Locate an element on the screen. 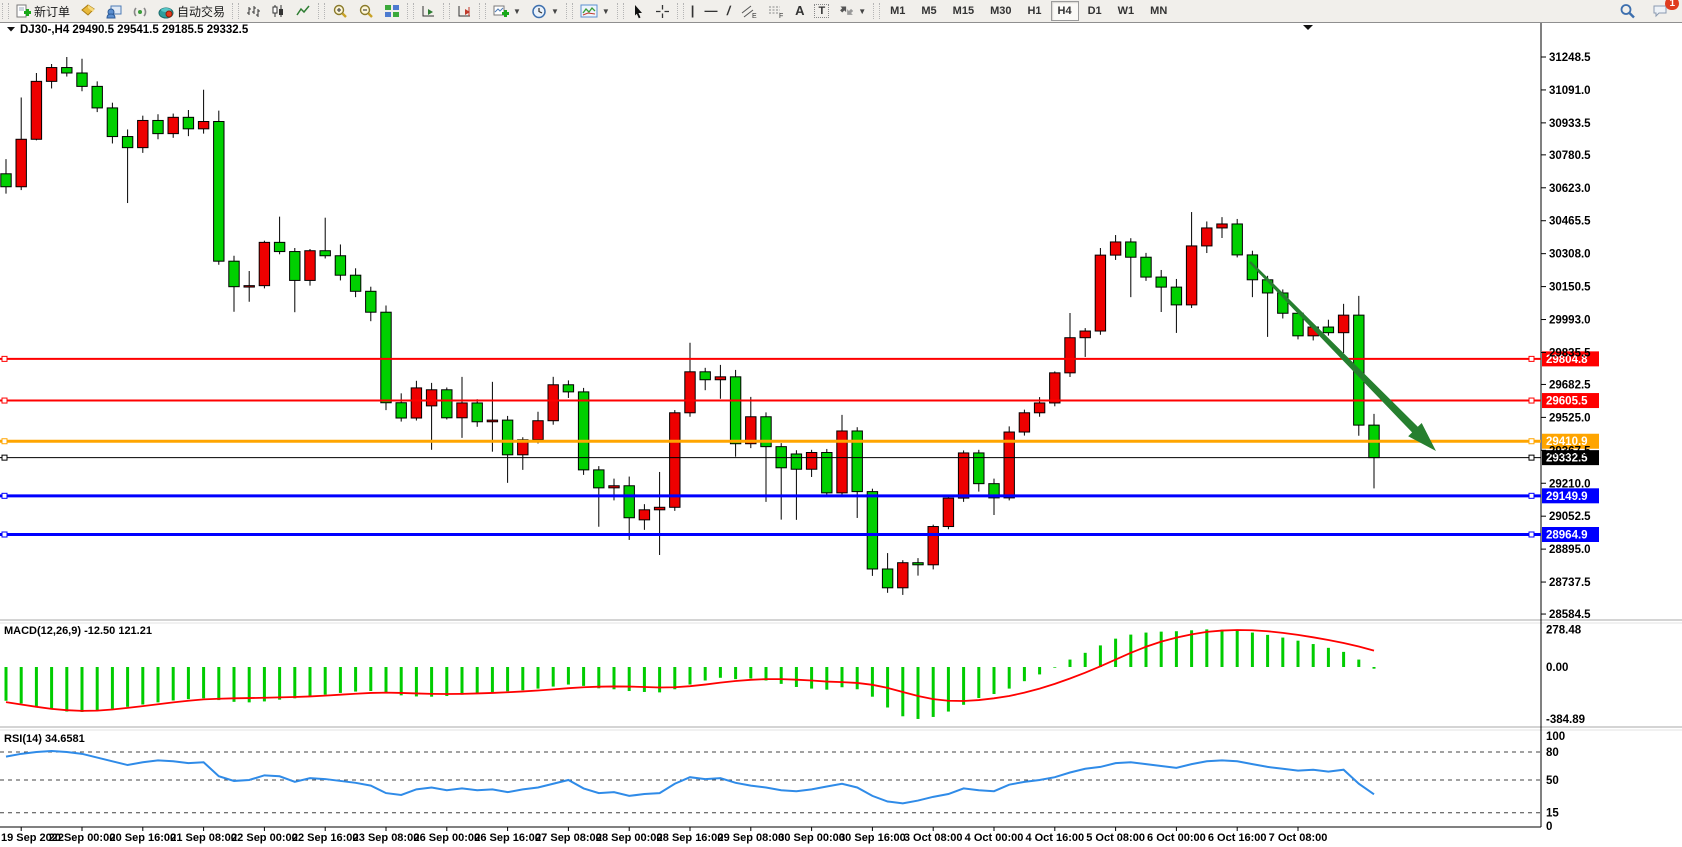  macd-layer is located at coordinates (690, 674).